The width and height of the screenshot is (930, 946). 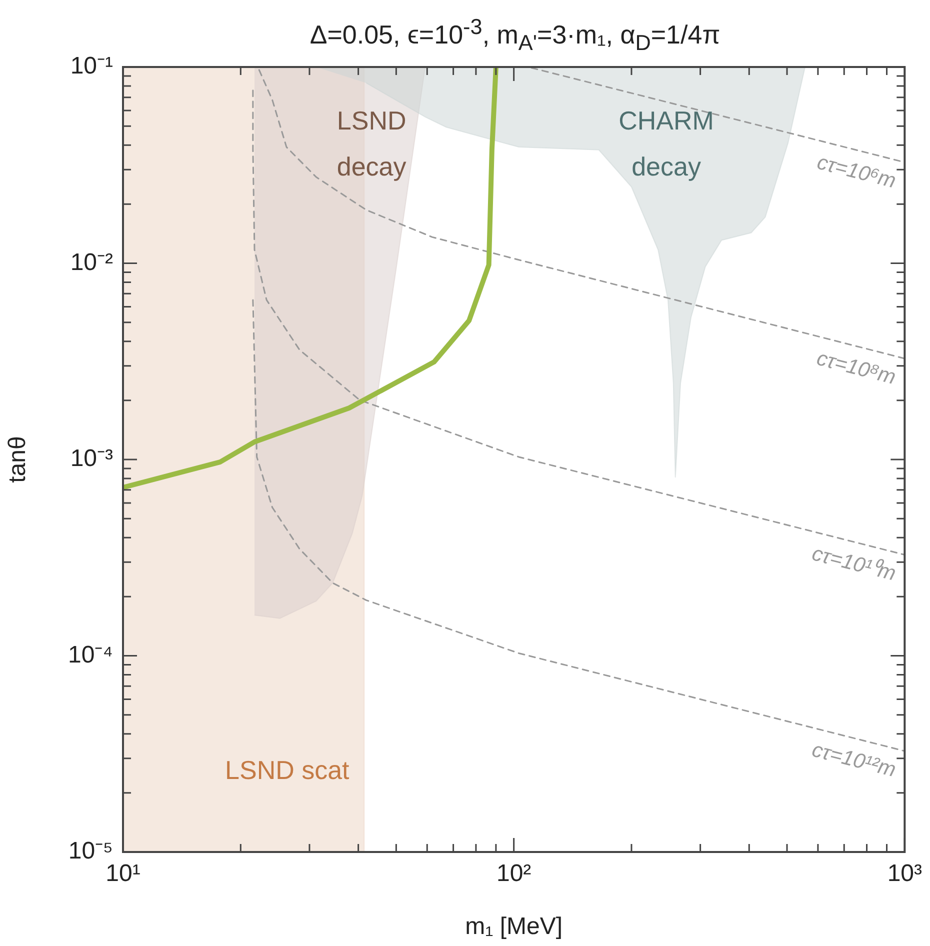 I want to click on y-tick-label: 10⁻³, so click(x=92, y=458).